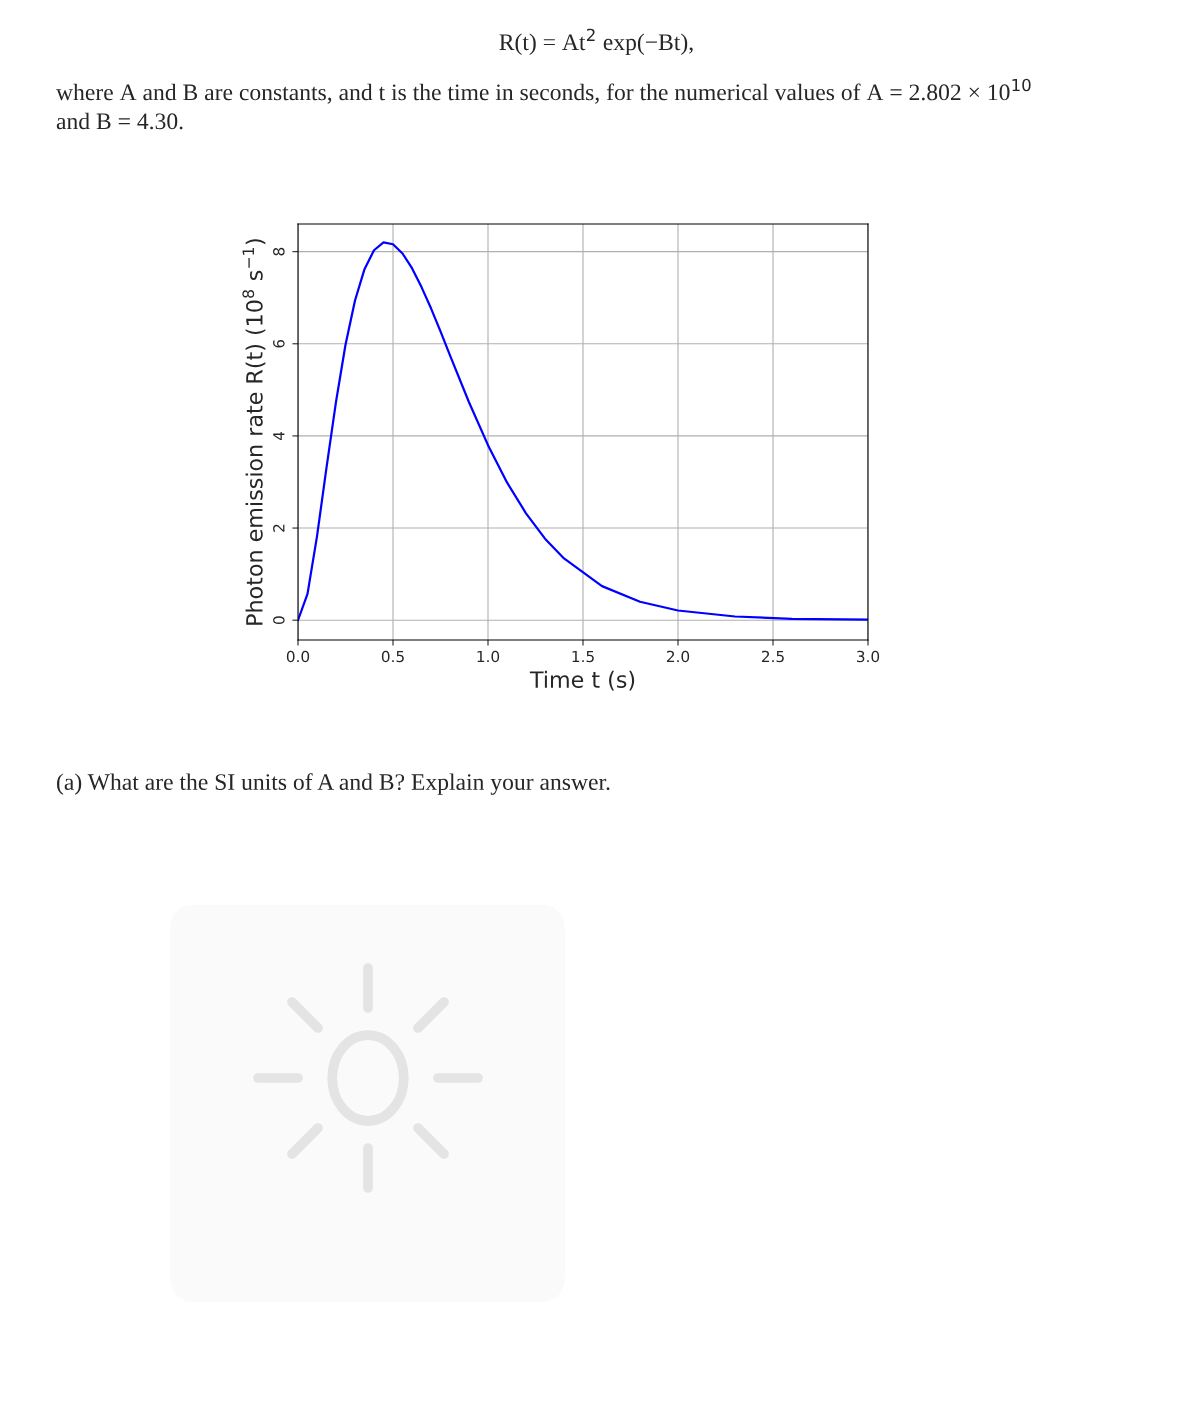 This screenshot has width=1193, height=1427. What do you see at coordinates (582, 680) in the screenshot?
I see `x-axis-title: Time t (s)` at bounding box center [582, 680].